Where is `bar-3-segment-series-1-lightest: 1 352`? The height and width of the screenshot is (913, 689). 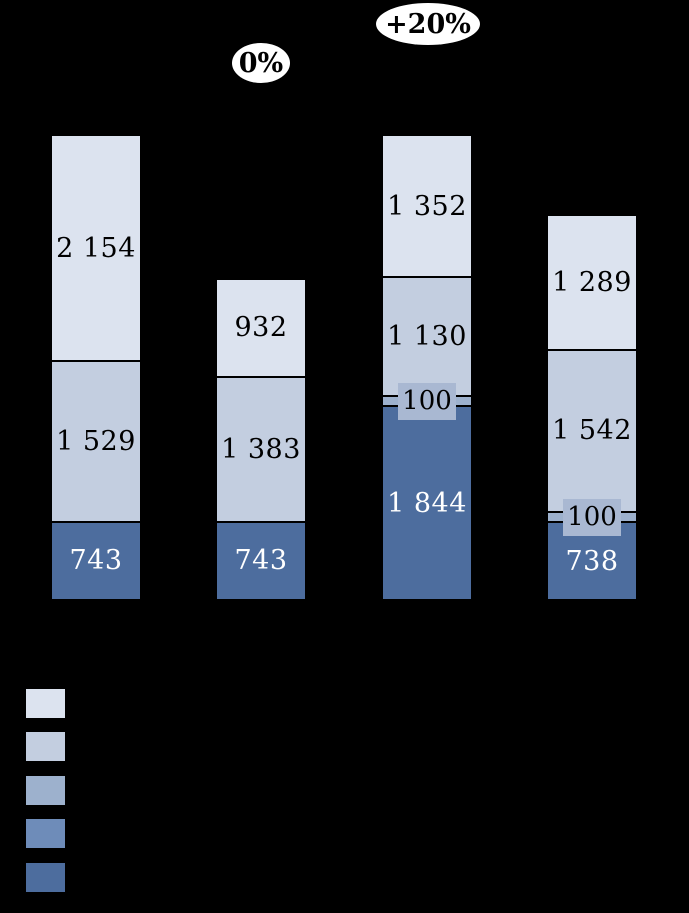
bar-3-segment-series-1-lightest: 1 352 is located at coordinates (427, 206).